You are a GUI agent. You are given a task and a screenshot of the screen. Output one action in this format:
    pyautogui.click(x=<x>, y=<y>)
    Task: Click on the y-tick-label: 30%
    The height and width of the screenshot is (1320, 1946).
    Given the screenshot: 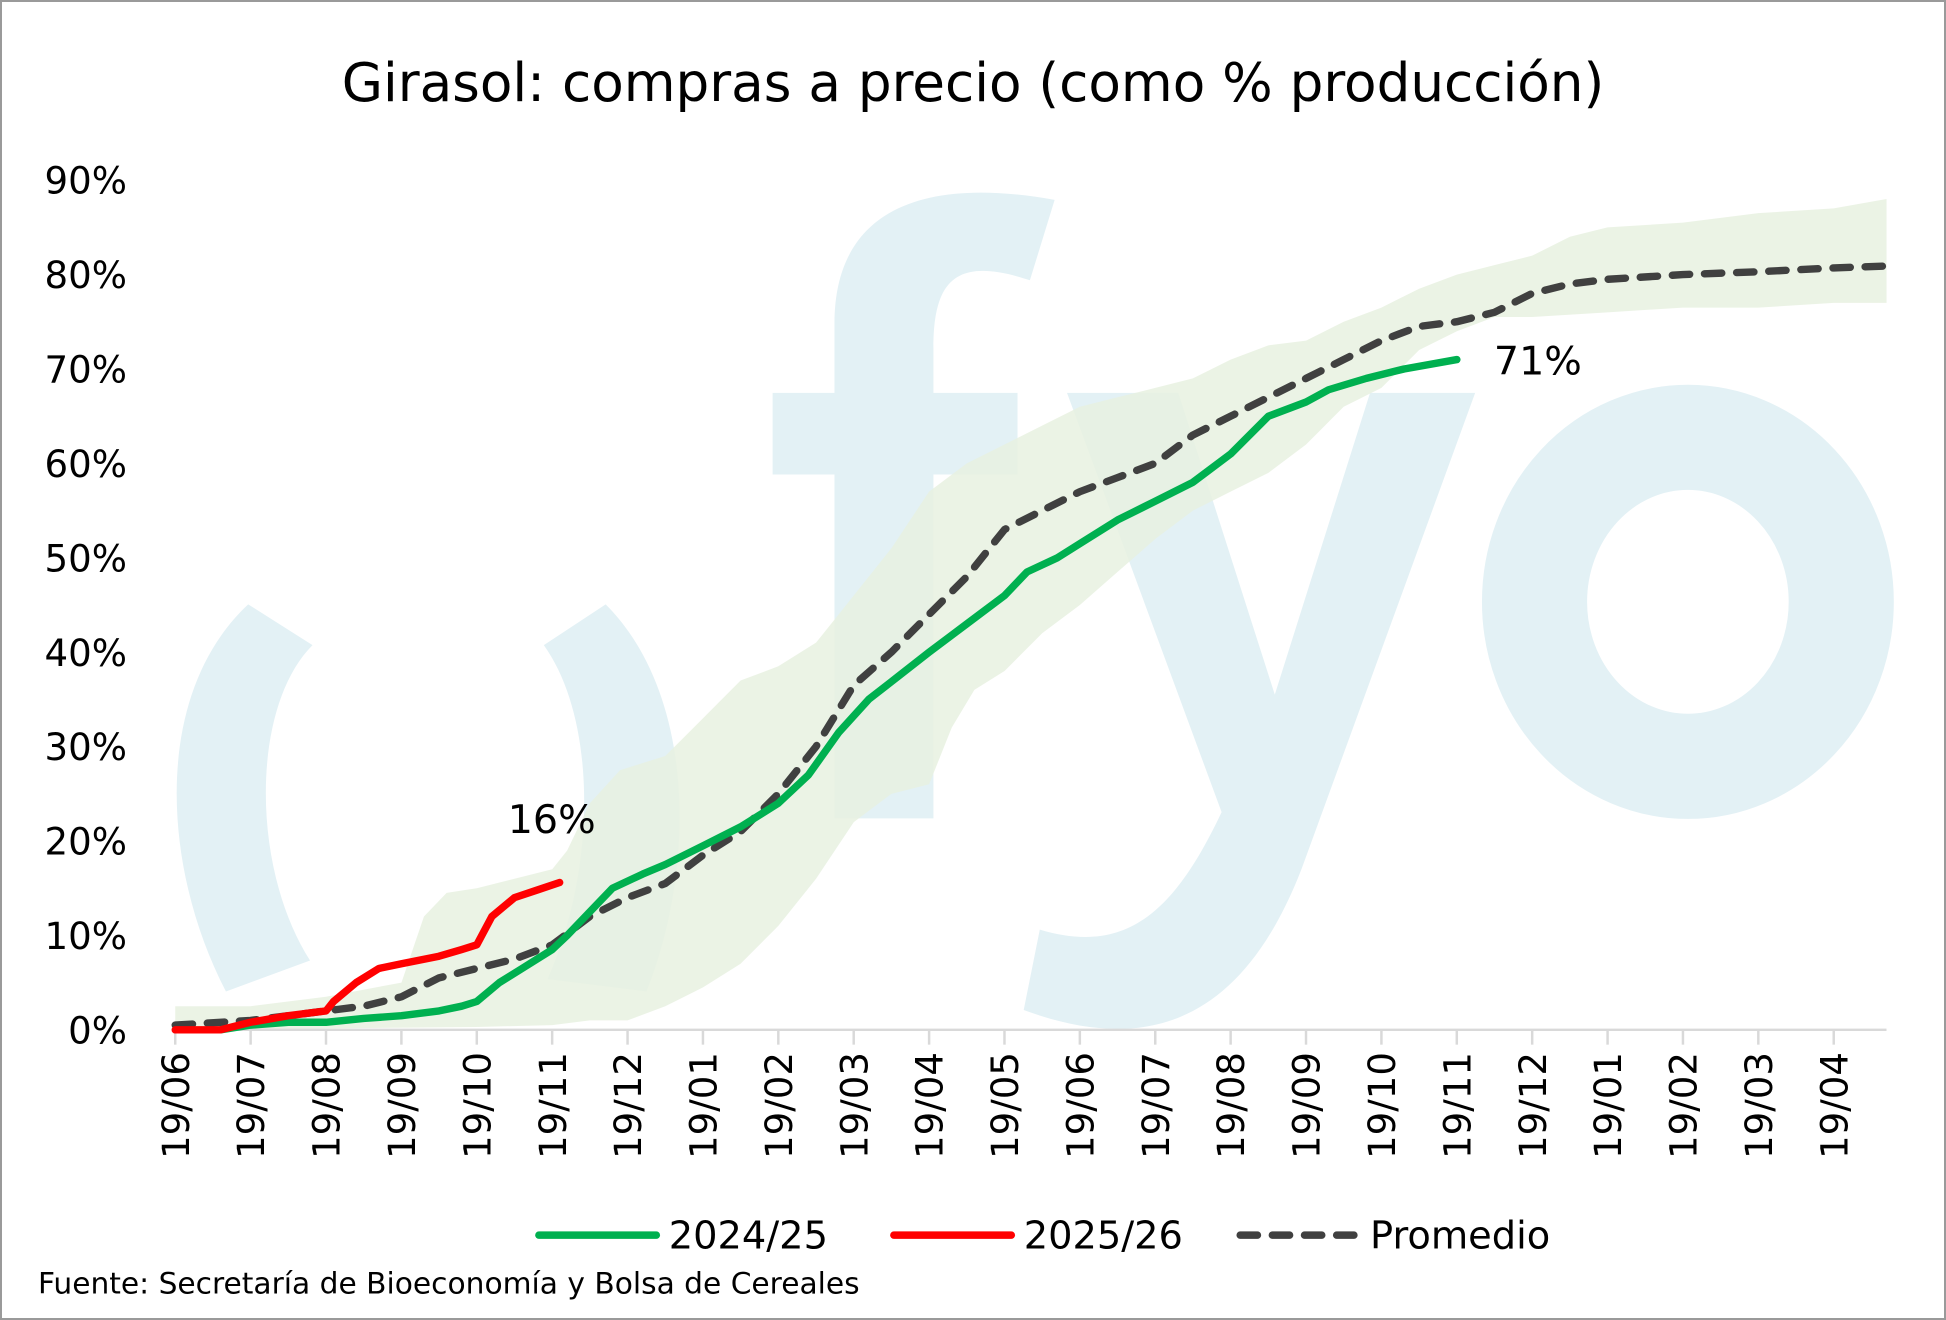 What is the action you would take?
    pyautogui.click(x=86, y=747)
    